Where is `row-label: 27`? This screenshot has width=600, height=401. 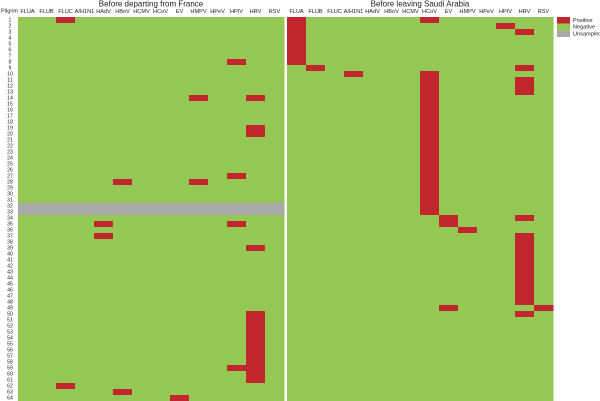
row-label: 27 is located at coordinates (10, 176).